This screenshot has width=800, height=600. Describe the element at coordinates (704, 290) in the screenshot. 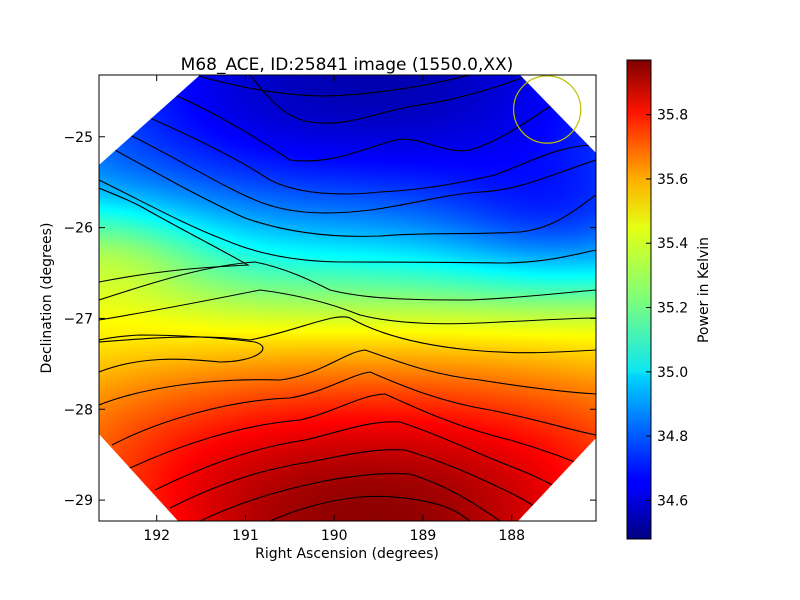

I see `colorbar-title: Power in Kelvin` at that location.